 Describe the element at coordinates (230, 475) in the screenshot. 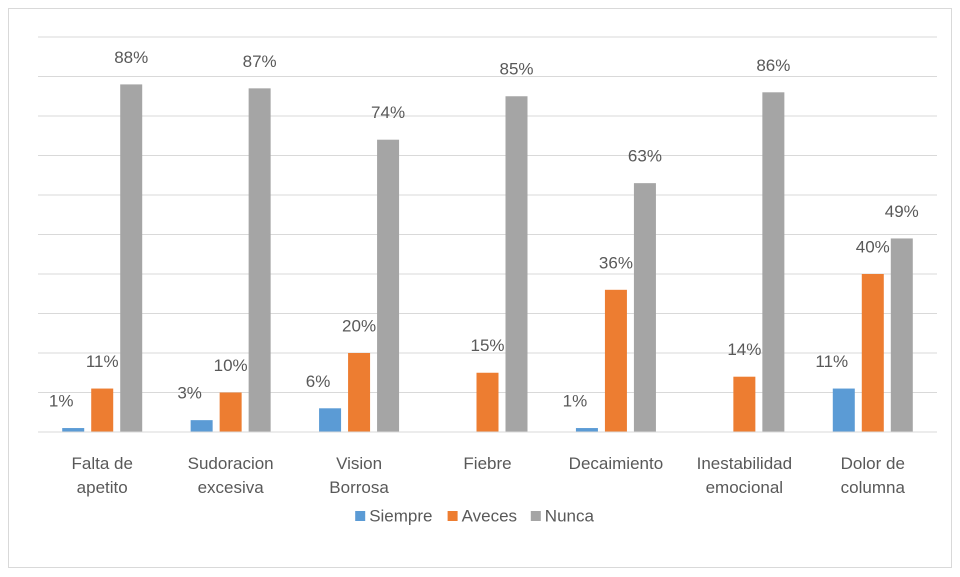

I see `x-tick-label: Sudoracion excesiva` at that location.